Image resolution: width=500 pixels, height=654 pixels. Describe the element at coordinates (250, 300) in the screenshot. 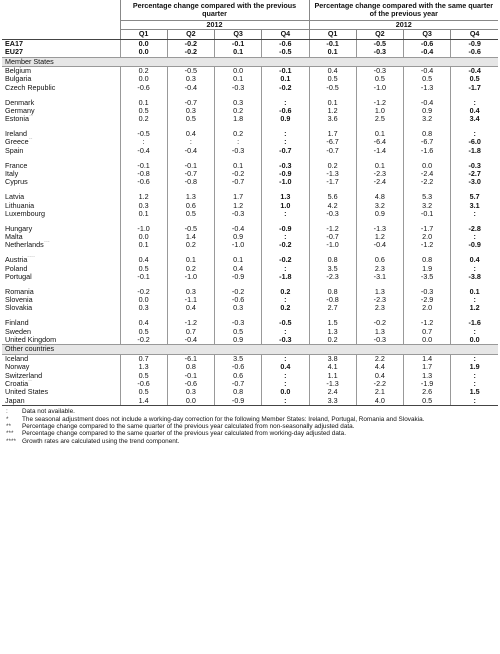

I see `table-row: Slovenia 0.0 -1.1 -0.6: -0.8 -2.3 -2.9:` at that location.